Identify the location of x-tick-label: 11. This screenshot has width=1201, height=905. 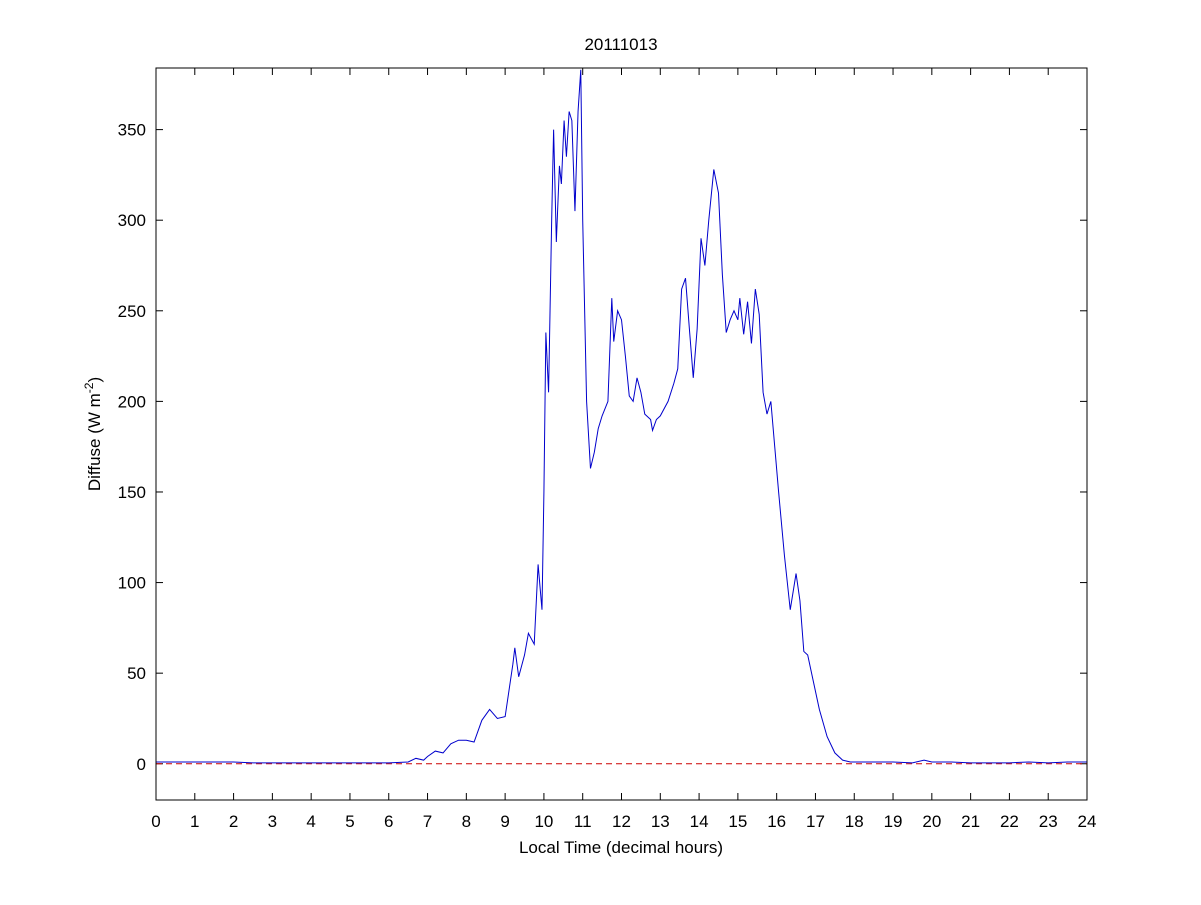
(583, 821).